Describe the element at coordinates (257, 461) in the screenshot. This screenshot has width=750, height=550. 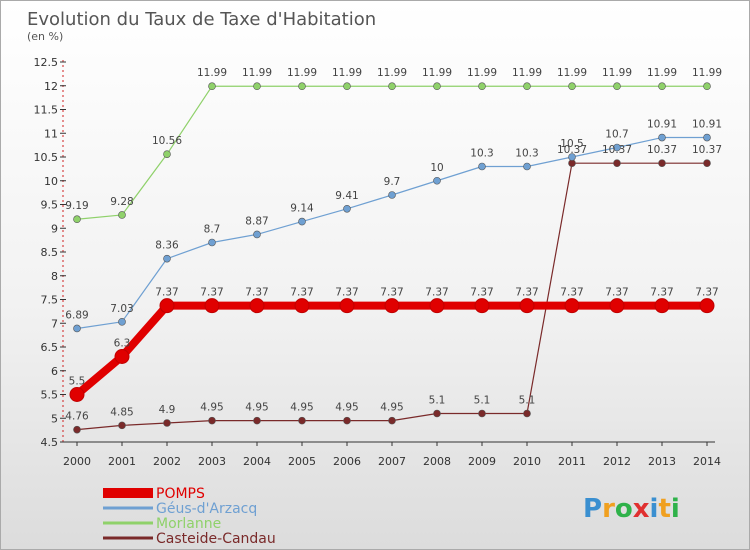
I see `x-tick-label: 2004` at that location.